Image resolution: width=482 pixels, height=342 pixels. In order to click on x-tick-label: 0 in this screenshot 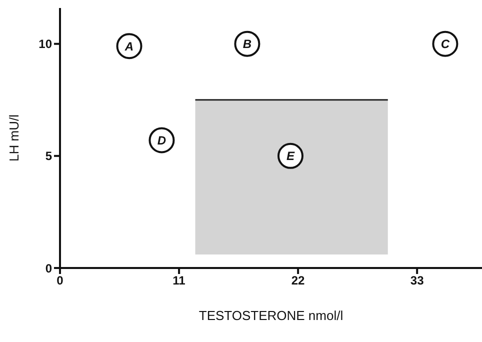, I will do `click(60, 281)`.